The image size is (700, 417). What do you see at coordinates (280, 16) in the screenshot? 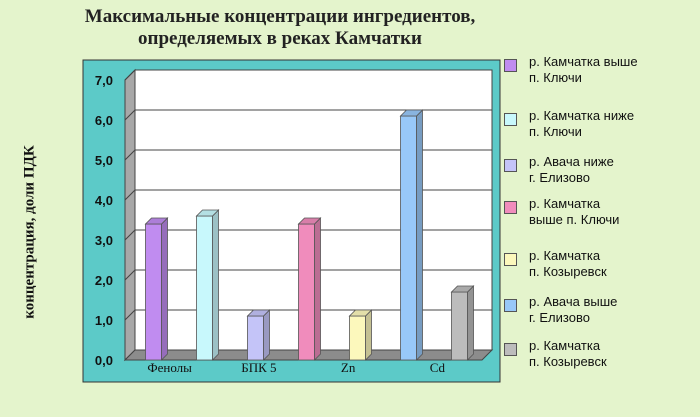
I see `chart-title-line-1: Максимальные концентрации ингредиентов,` at bounding box center [280, 16].